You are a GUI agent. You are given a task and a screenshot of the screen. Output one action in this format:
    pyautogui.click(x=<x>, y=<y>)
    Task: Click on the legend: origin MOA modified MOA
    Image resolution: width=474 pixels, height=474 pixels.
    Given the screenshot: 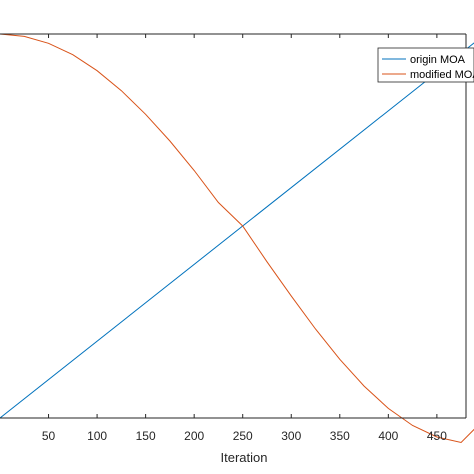 What is the action you would take?
    pyautogui.click(x=425, y=65)
    